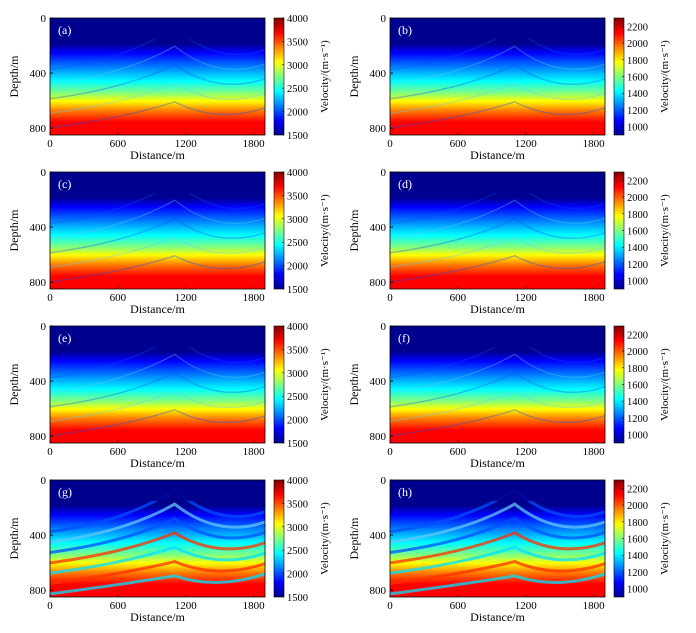 The height and width of the screenshot is (633, 696). Describe the element at coordinates (64, 338) in the screenshot. I see `panel-label: (e)` at that location.